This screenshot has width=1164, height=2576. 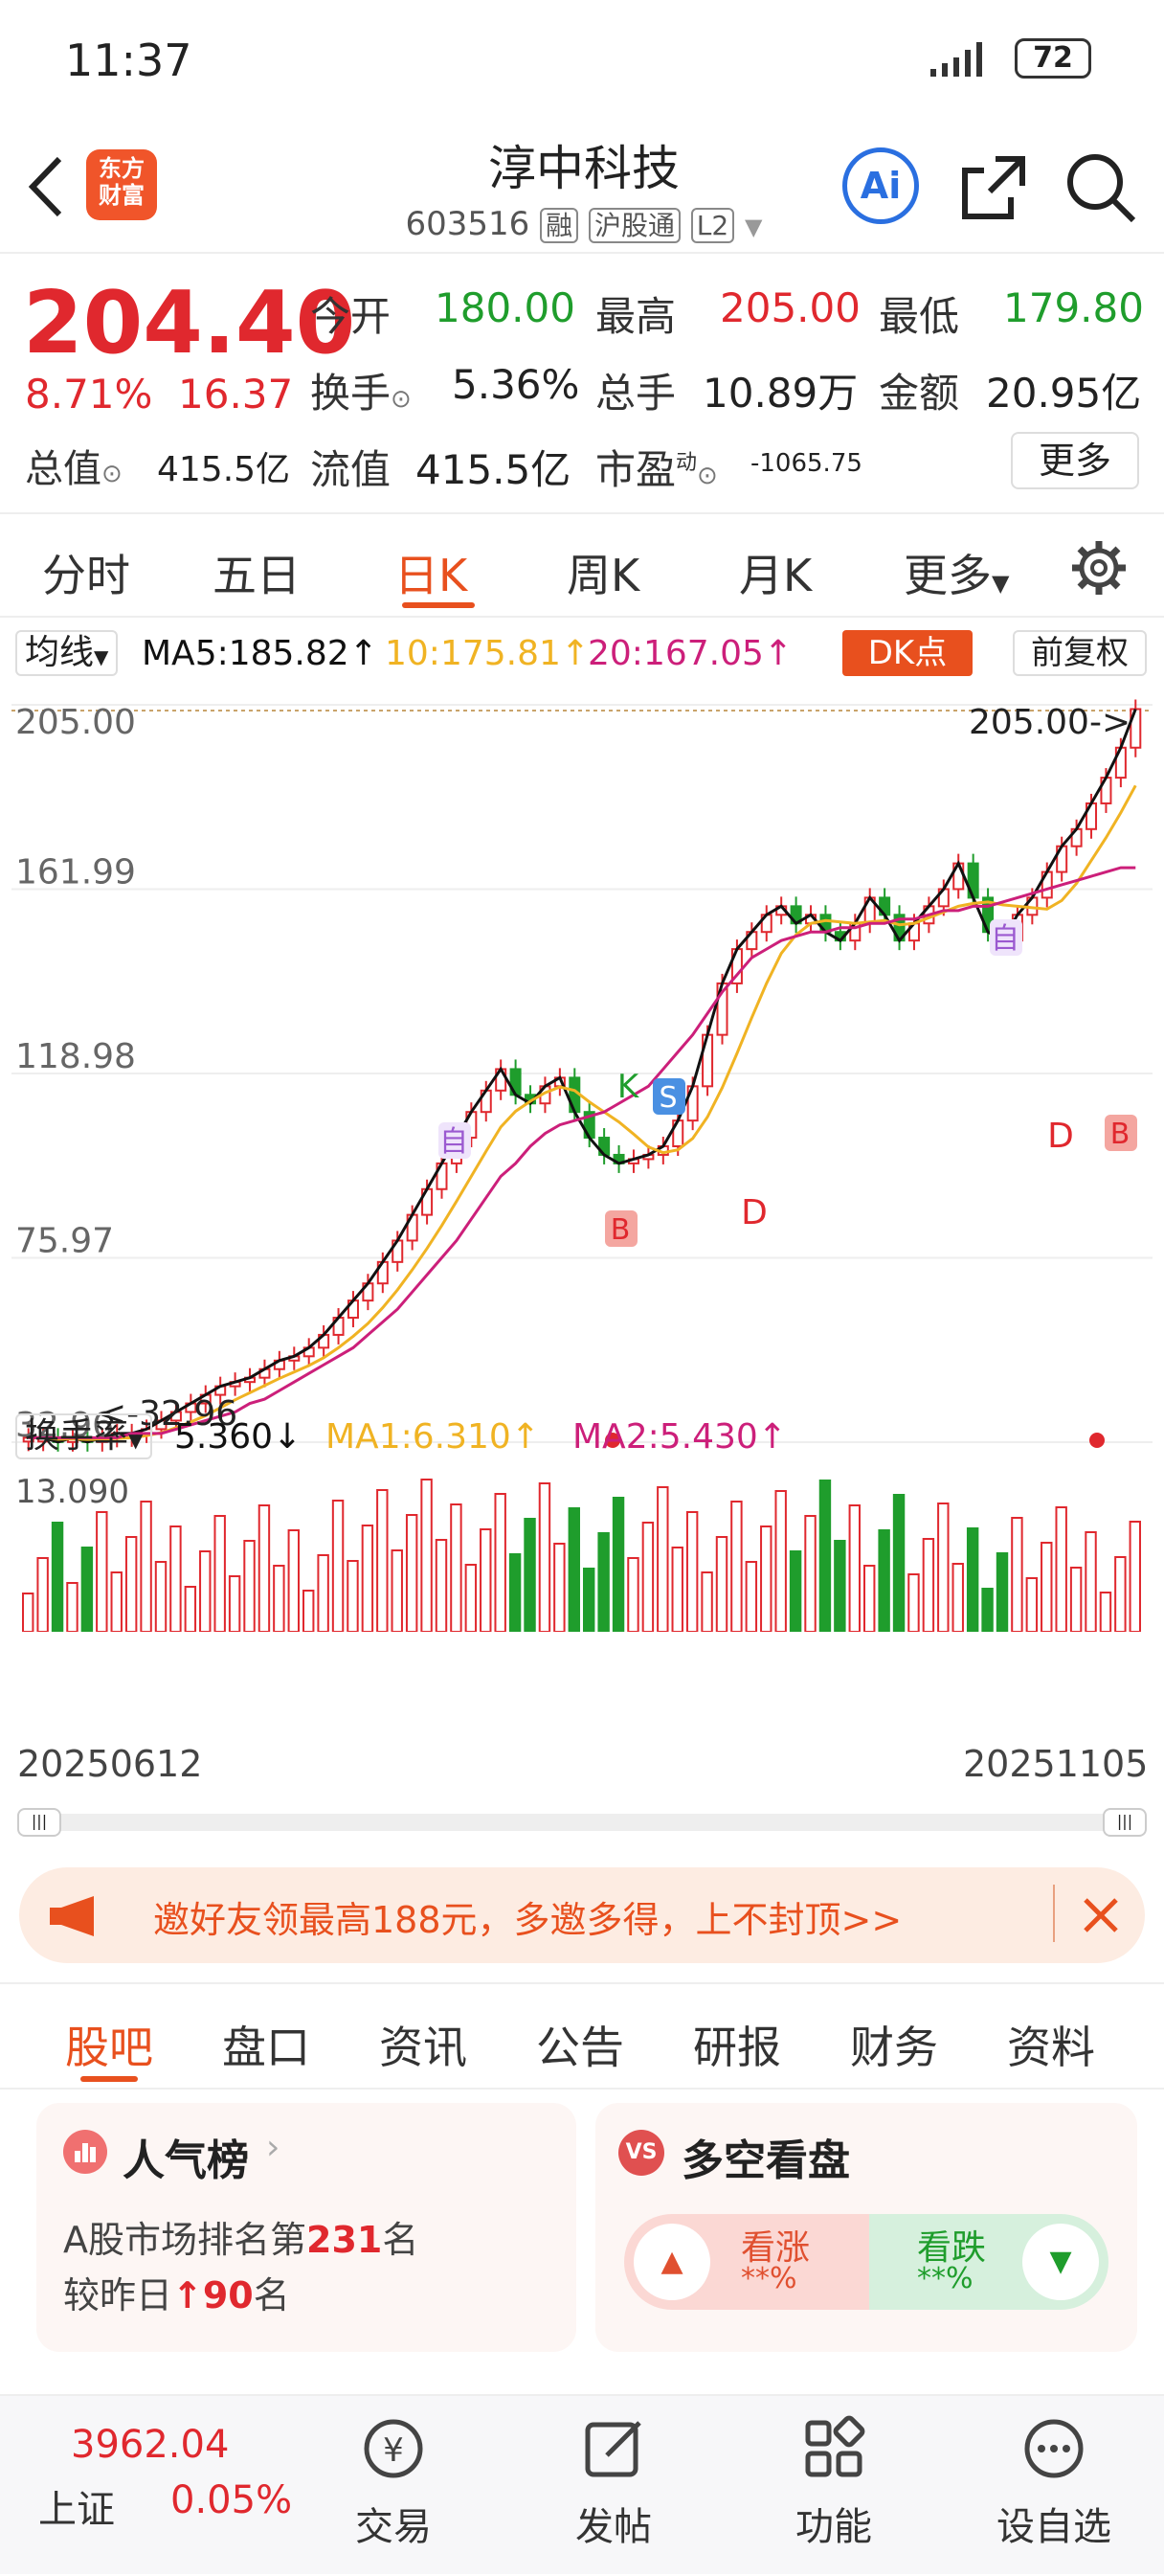 I want to click on nav-post: 发帖, so click(x=614, y=2483).